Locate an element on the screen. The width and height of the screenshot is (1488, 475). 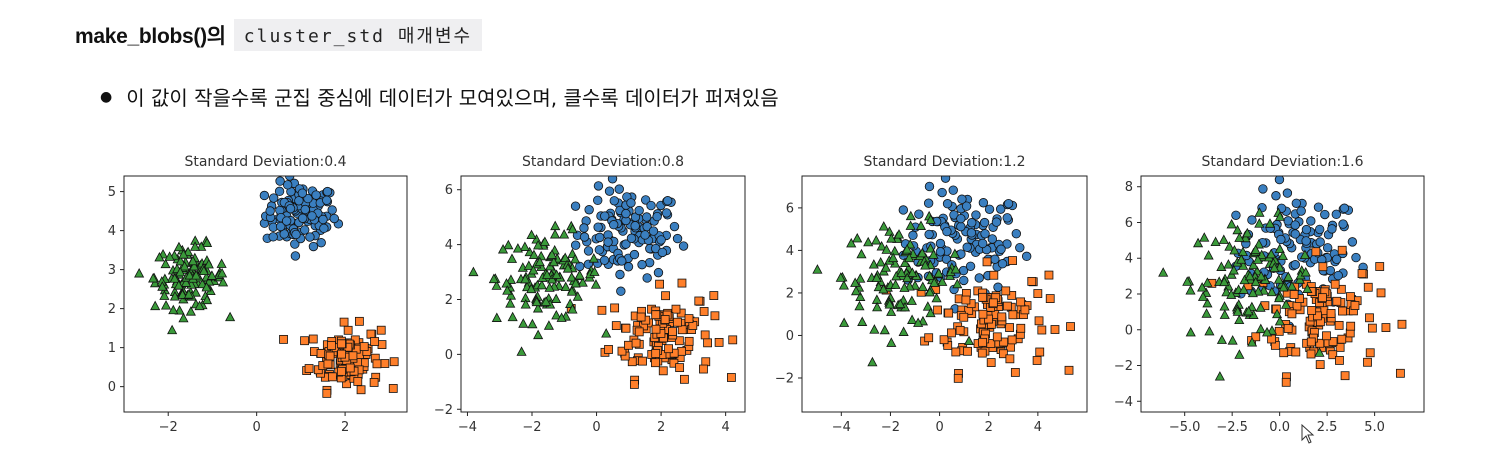
x-tick-label: −2 is located at coordinates (531, 427).